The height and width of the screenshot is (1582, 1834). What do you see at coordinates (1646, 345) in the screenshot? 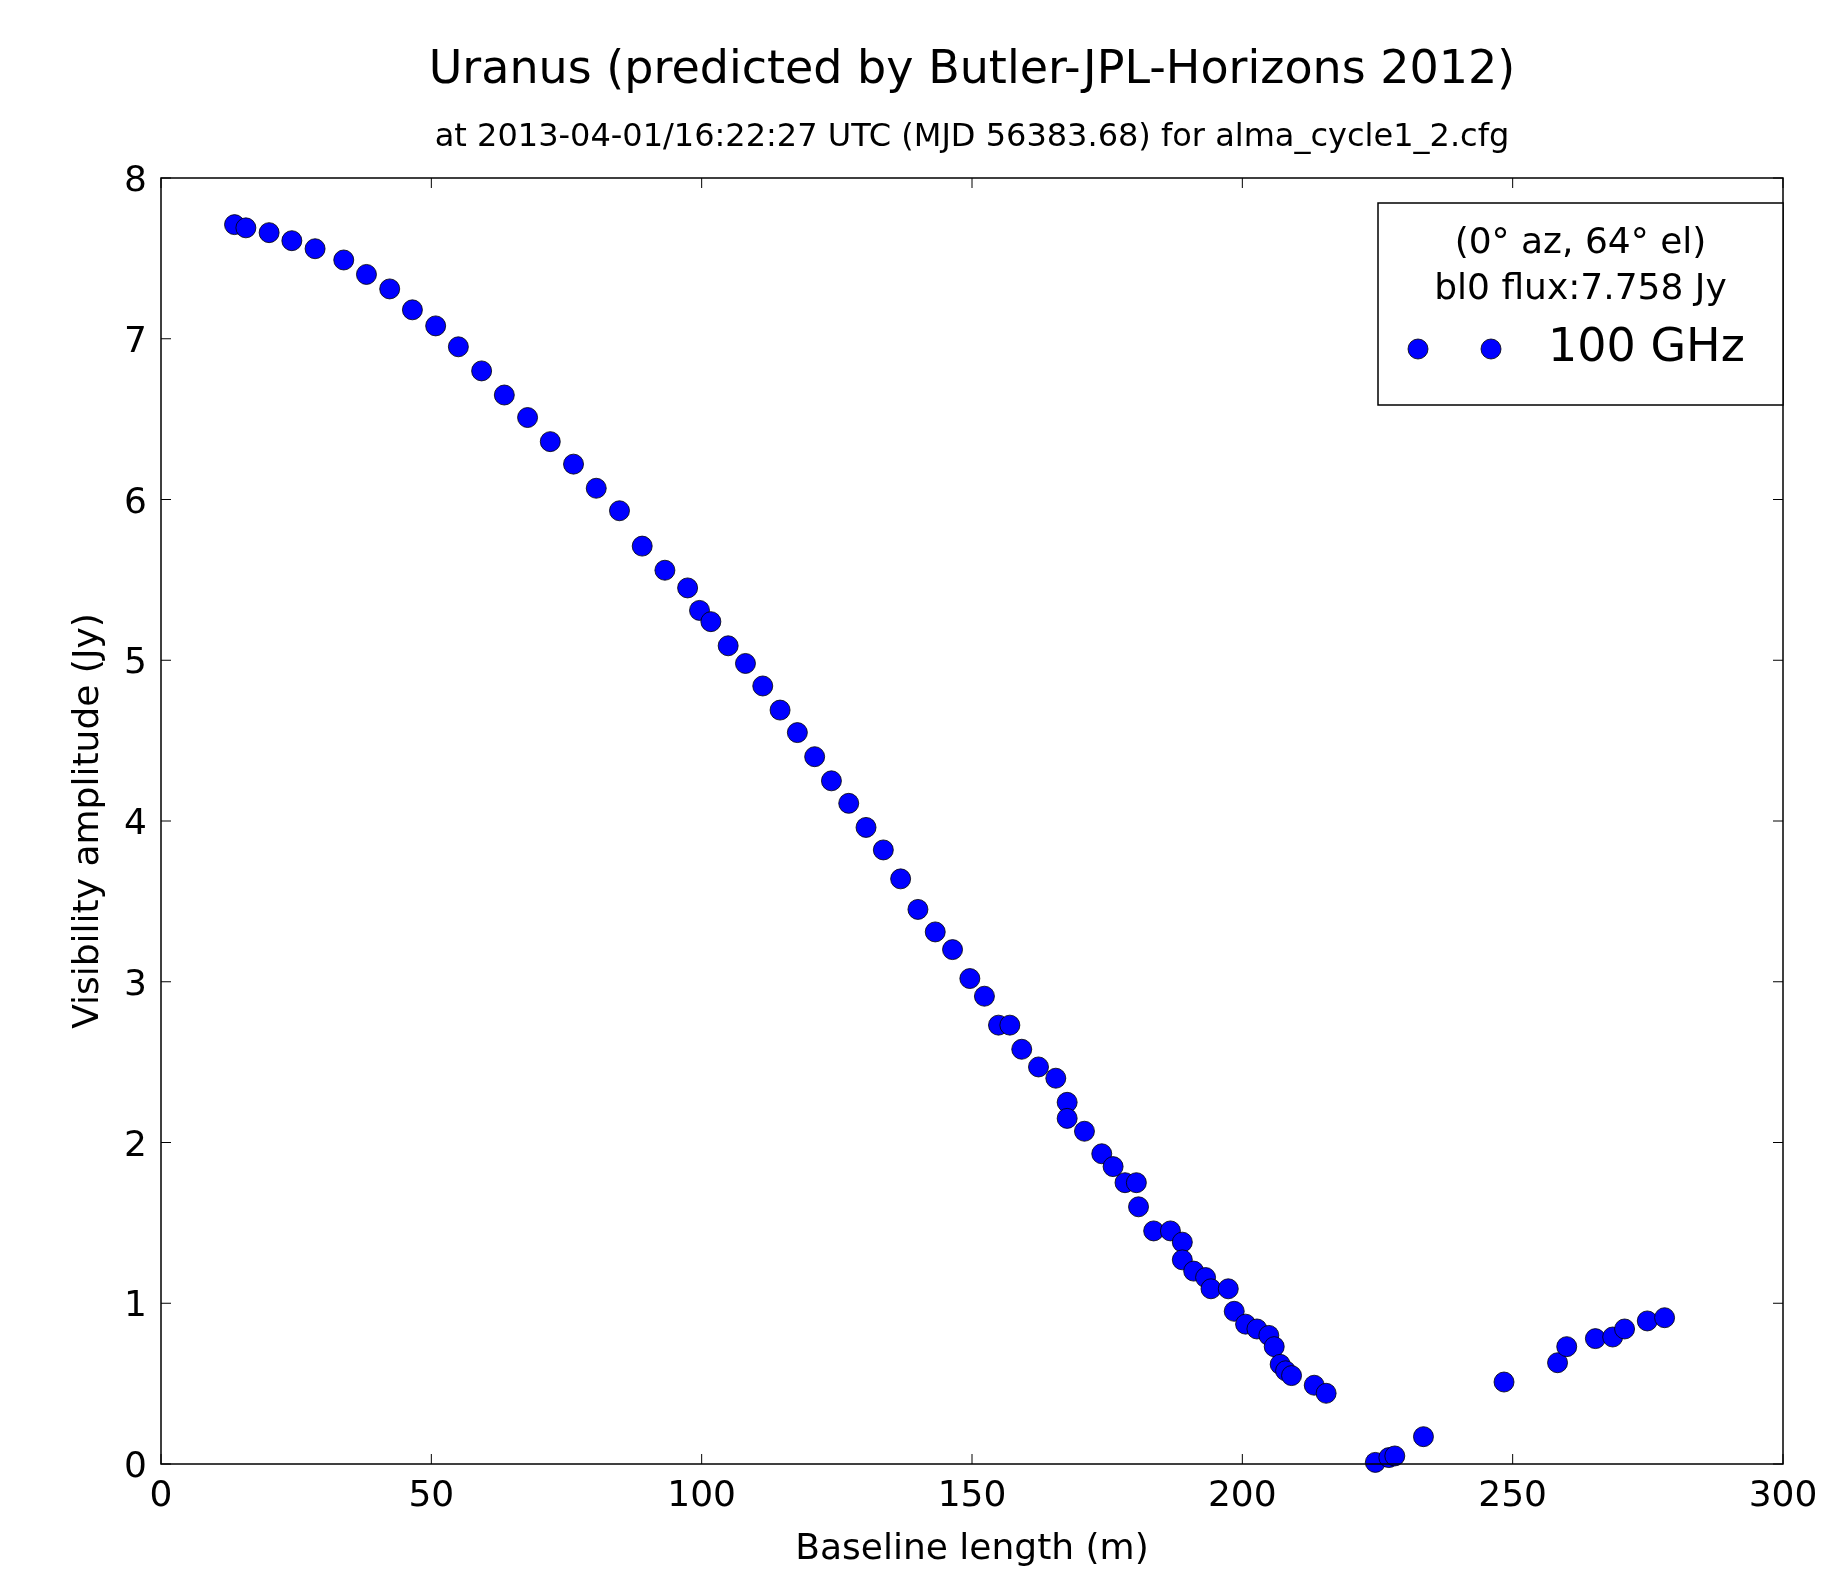
I see `legend-label: 100 GHz` at bounding box center [1646, 345].